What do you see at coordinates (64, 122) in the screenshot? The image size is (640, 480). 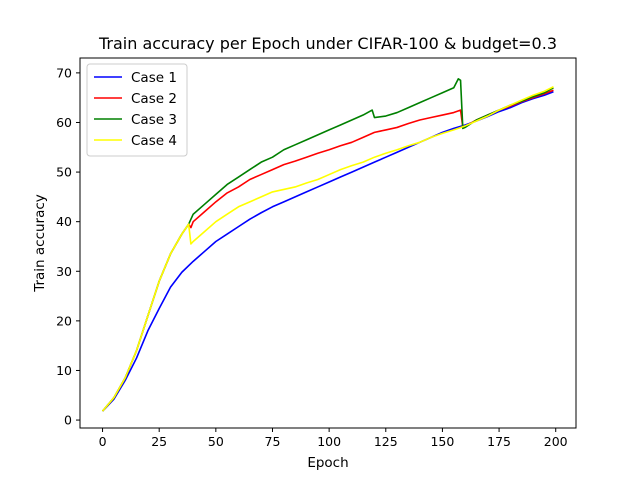 I see `y-tick-label: 60` at bounding box center [64, 122].